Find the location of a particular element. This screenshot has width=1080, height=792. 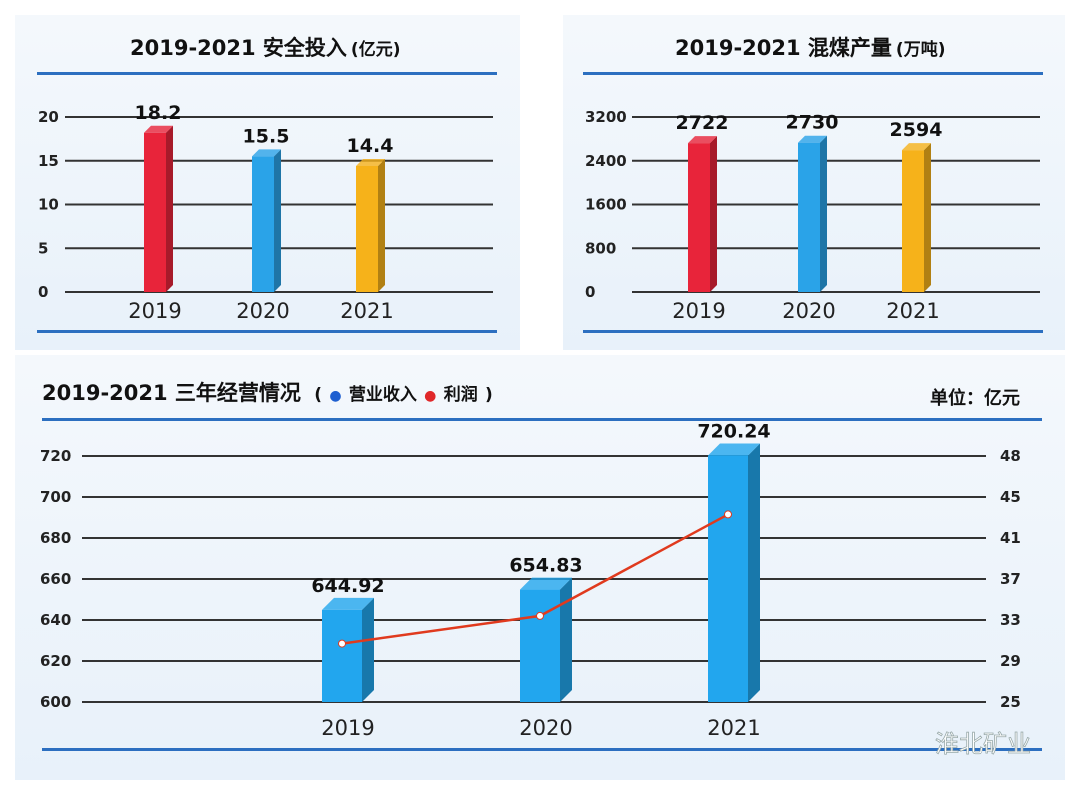

data-label: 15.5 is located at coordinates (266, 136).